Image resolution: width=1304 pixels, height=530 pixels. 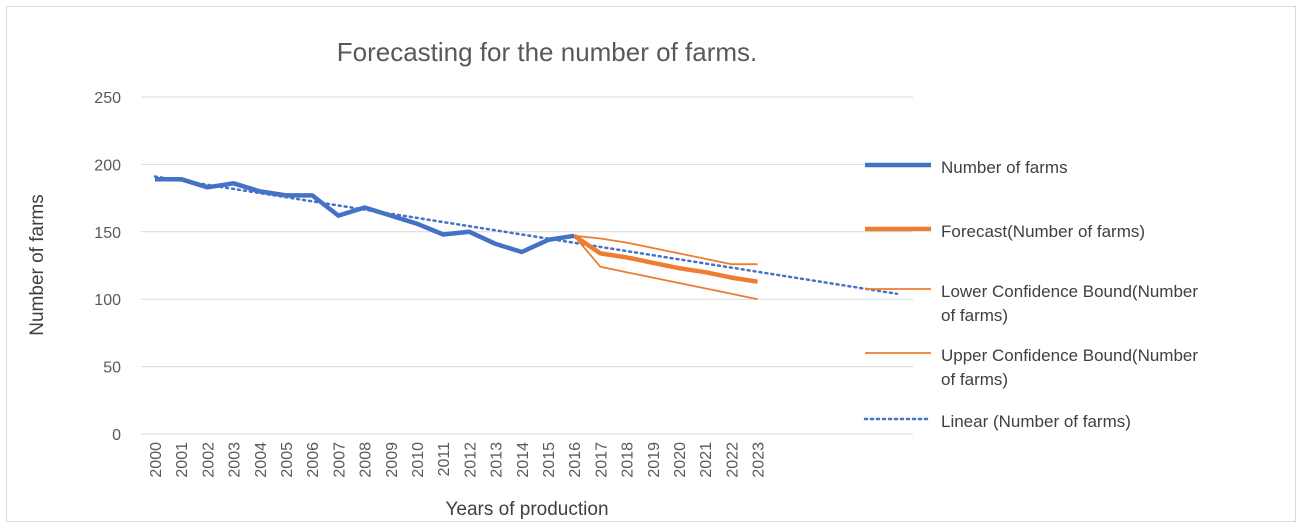 I want to click on y-tick-label: 200, so click(x=107, y=165).